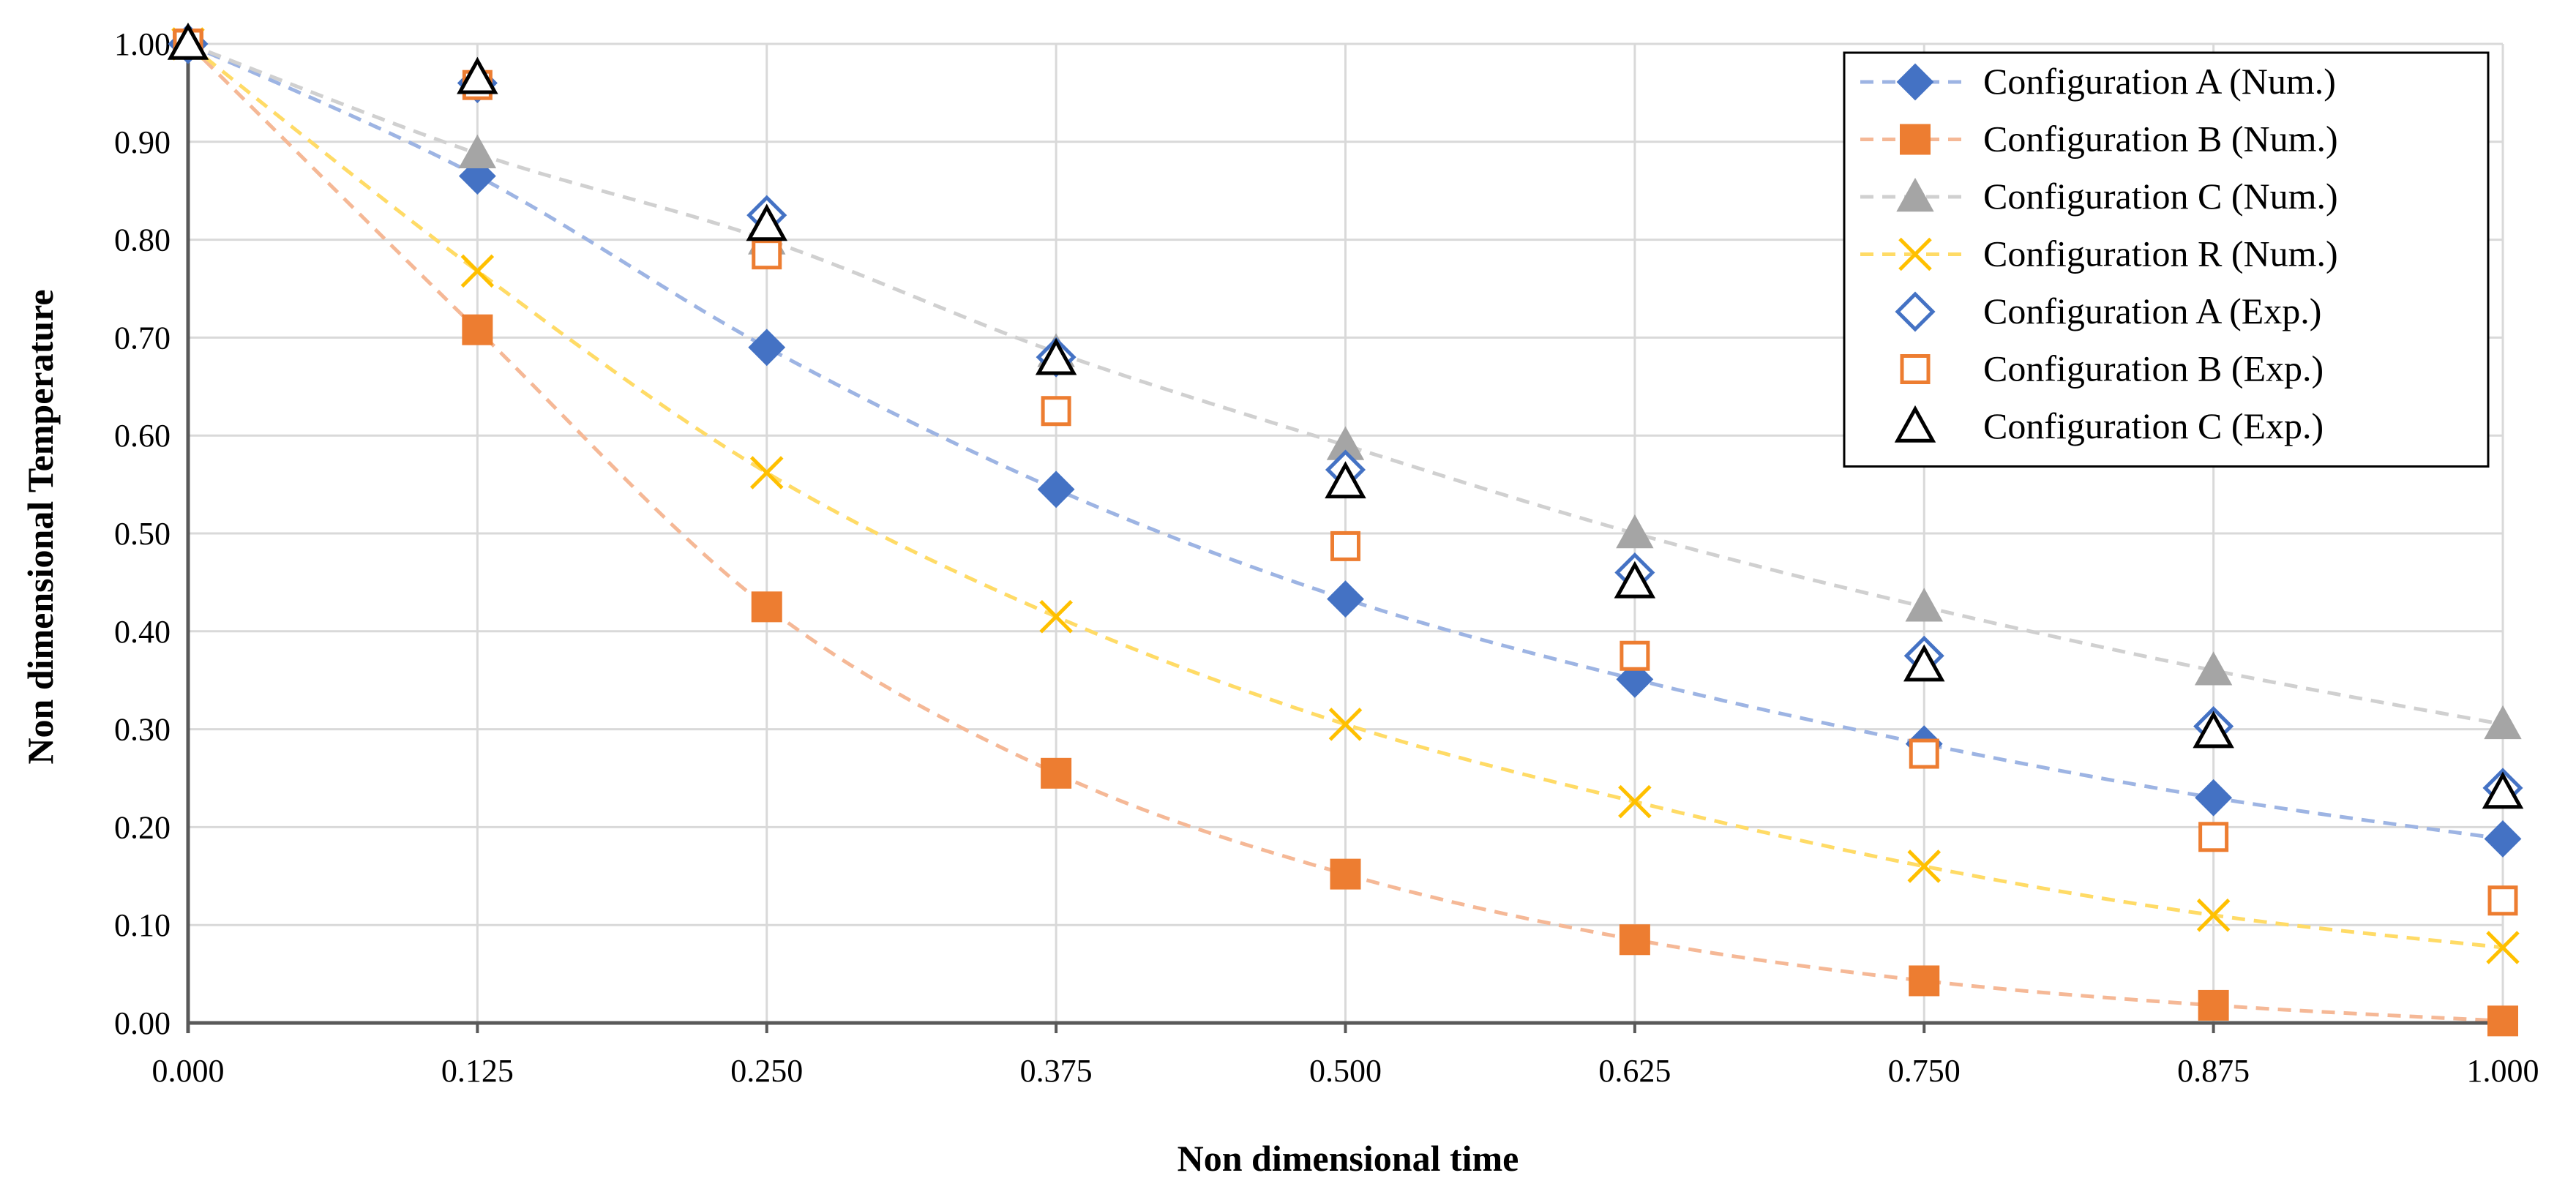 Image resolution: width=2576 pixels, height=1200 pixels. I want to click on legend-label: Configuration C (Num.), so click(2160, 196).